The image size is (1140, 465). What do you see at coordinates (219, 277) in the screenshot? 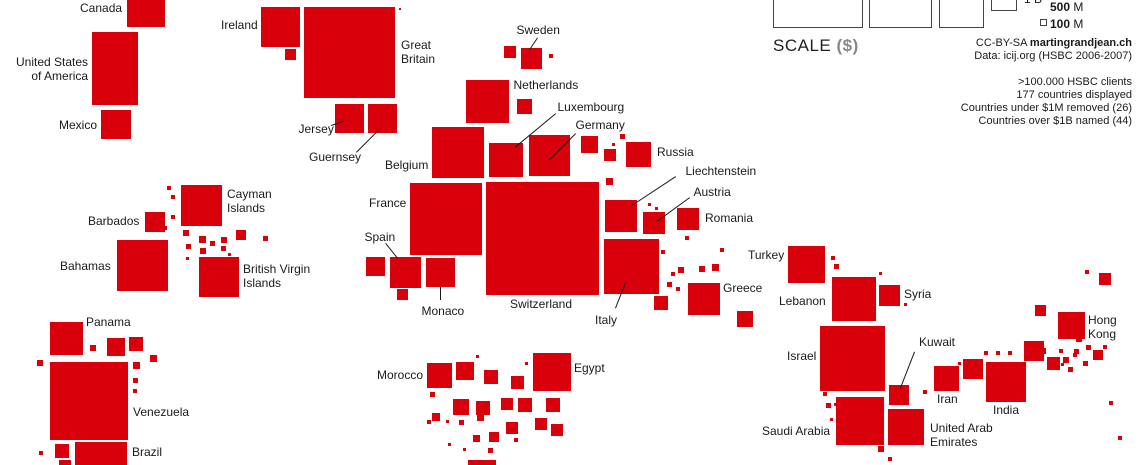
I see `square-british-virgin-islands` at bounding box center [219, 277].